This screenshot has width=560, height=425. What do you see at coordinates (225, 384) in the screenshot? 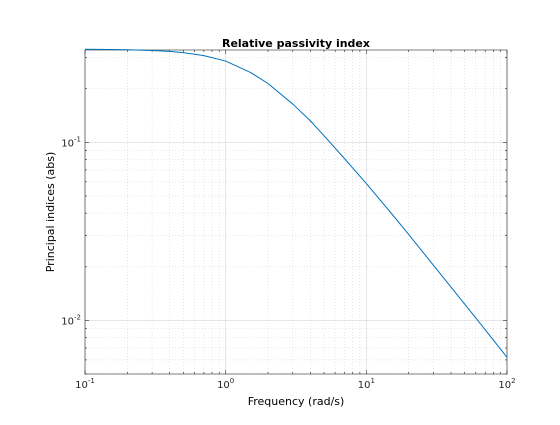
I see `x-tick-label: 10⁰` at bounding box center [225, 384].